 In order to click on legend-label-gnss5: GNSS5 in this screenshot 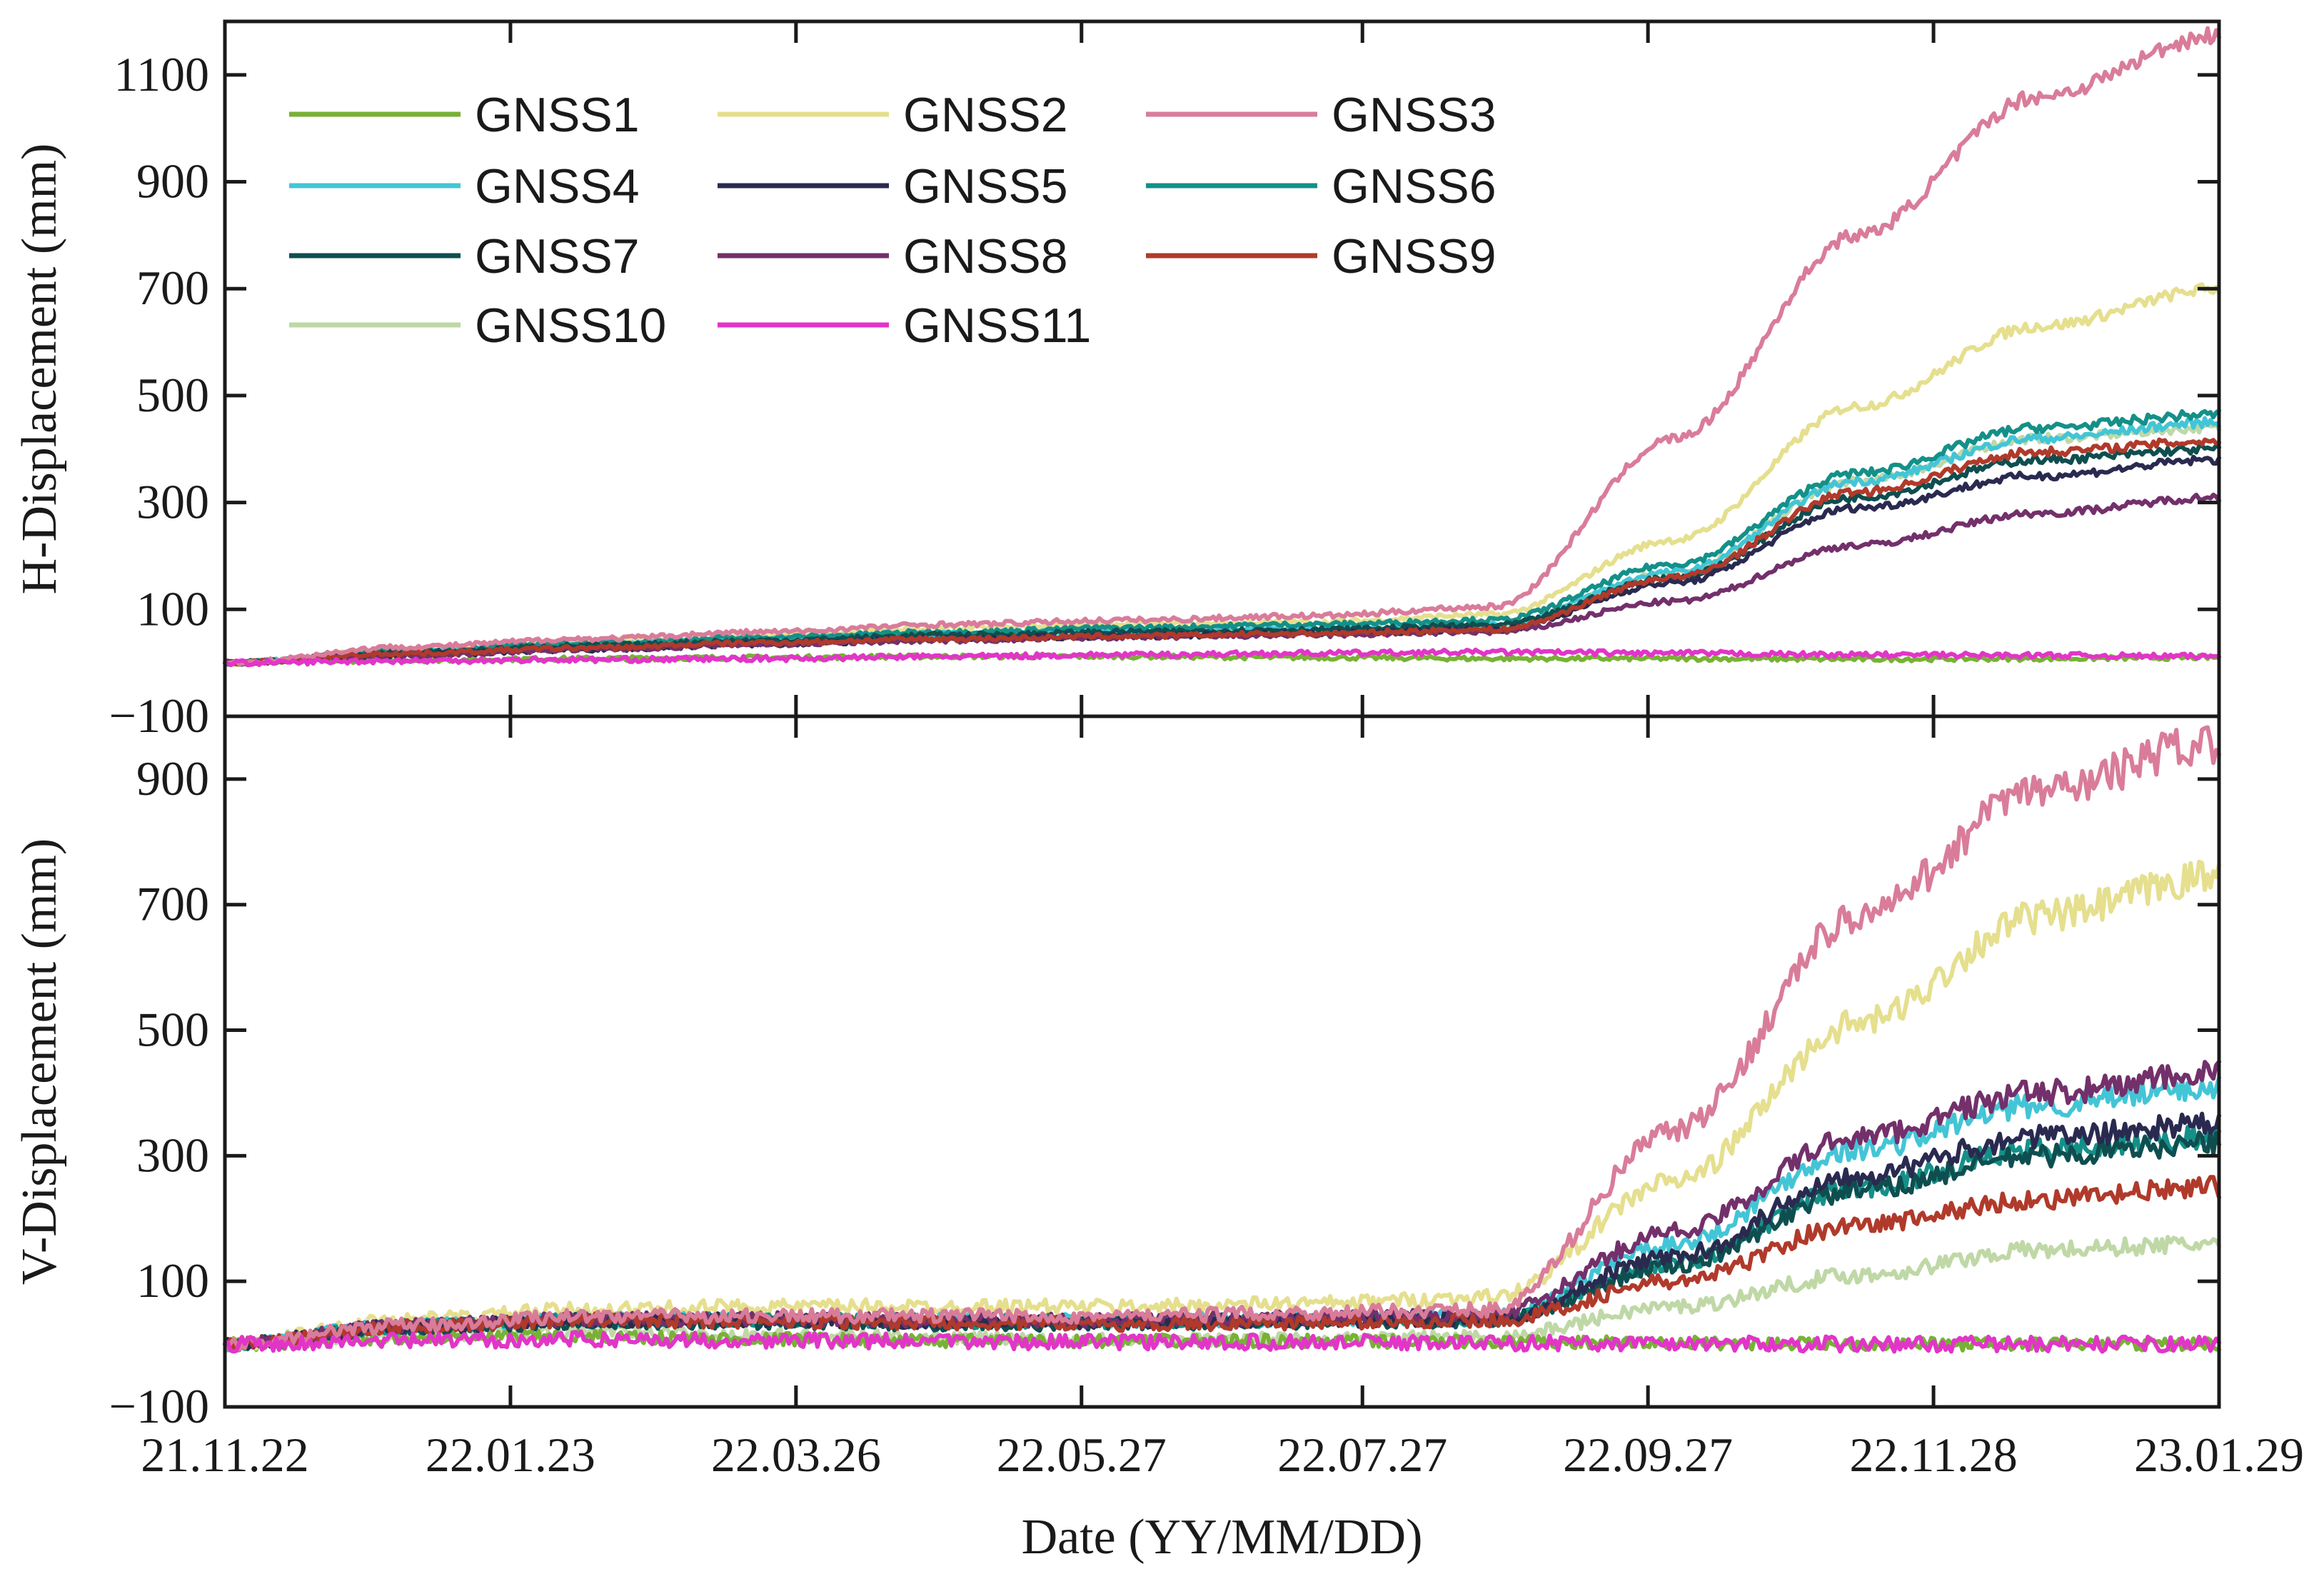, I will do `click(986, 186)`.